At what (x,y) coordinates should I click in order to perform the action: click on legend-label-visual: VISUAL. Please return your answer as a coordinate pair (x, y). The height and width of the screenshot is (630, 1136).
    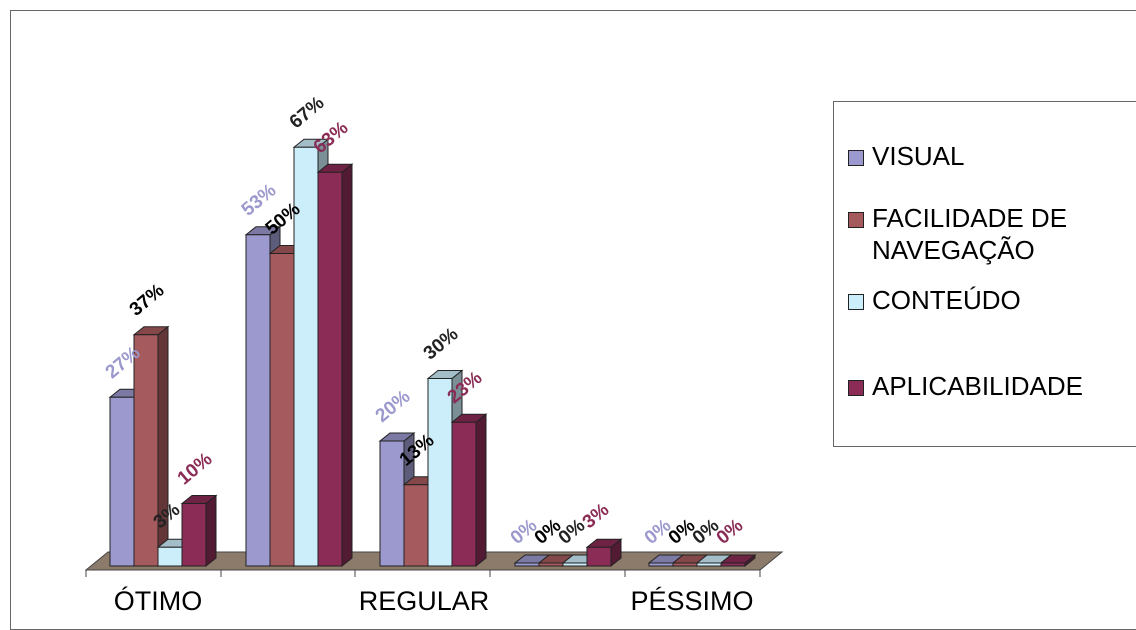
    Looking at the image, I should click on (918, 156).